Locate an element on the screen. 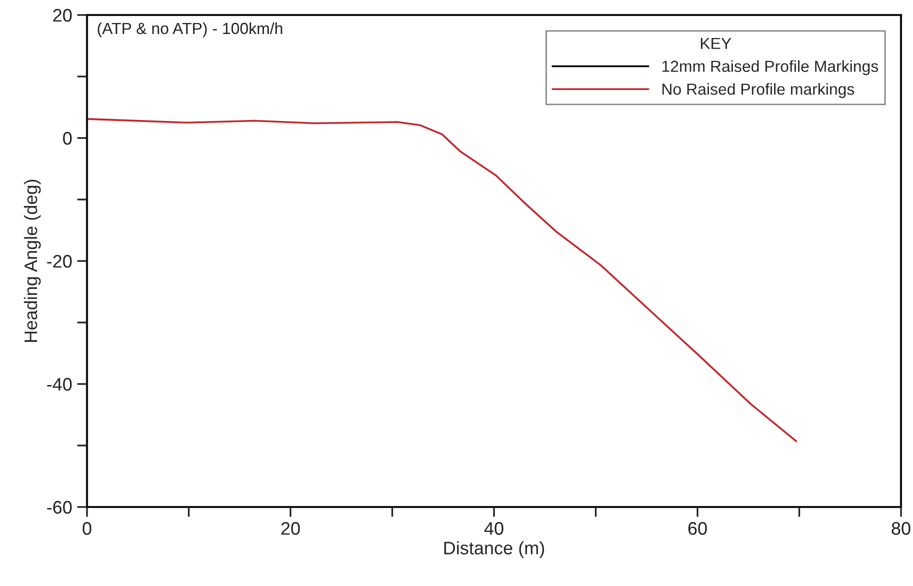 This screenshot has width=913, height=586. chart-title: (ATP & no ATP) - 100km/h is located at coordinates (190, 30).